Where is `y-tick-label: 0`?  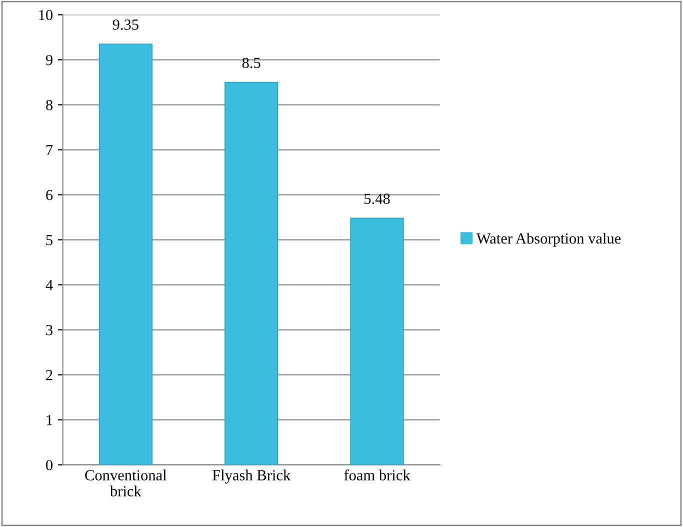 y-tick-label: 0 is located at coordinates (49, 465).